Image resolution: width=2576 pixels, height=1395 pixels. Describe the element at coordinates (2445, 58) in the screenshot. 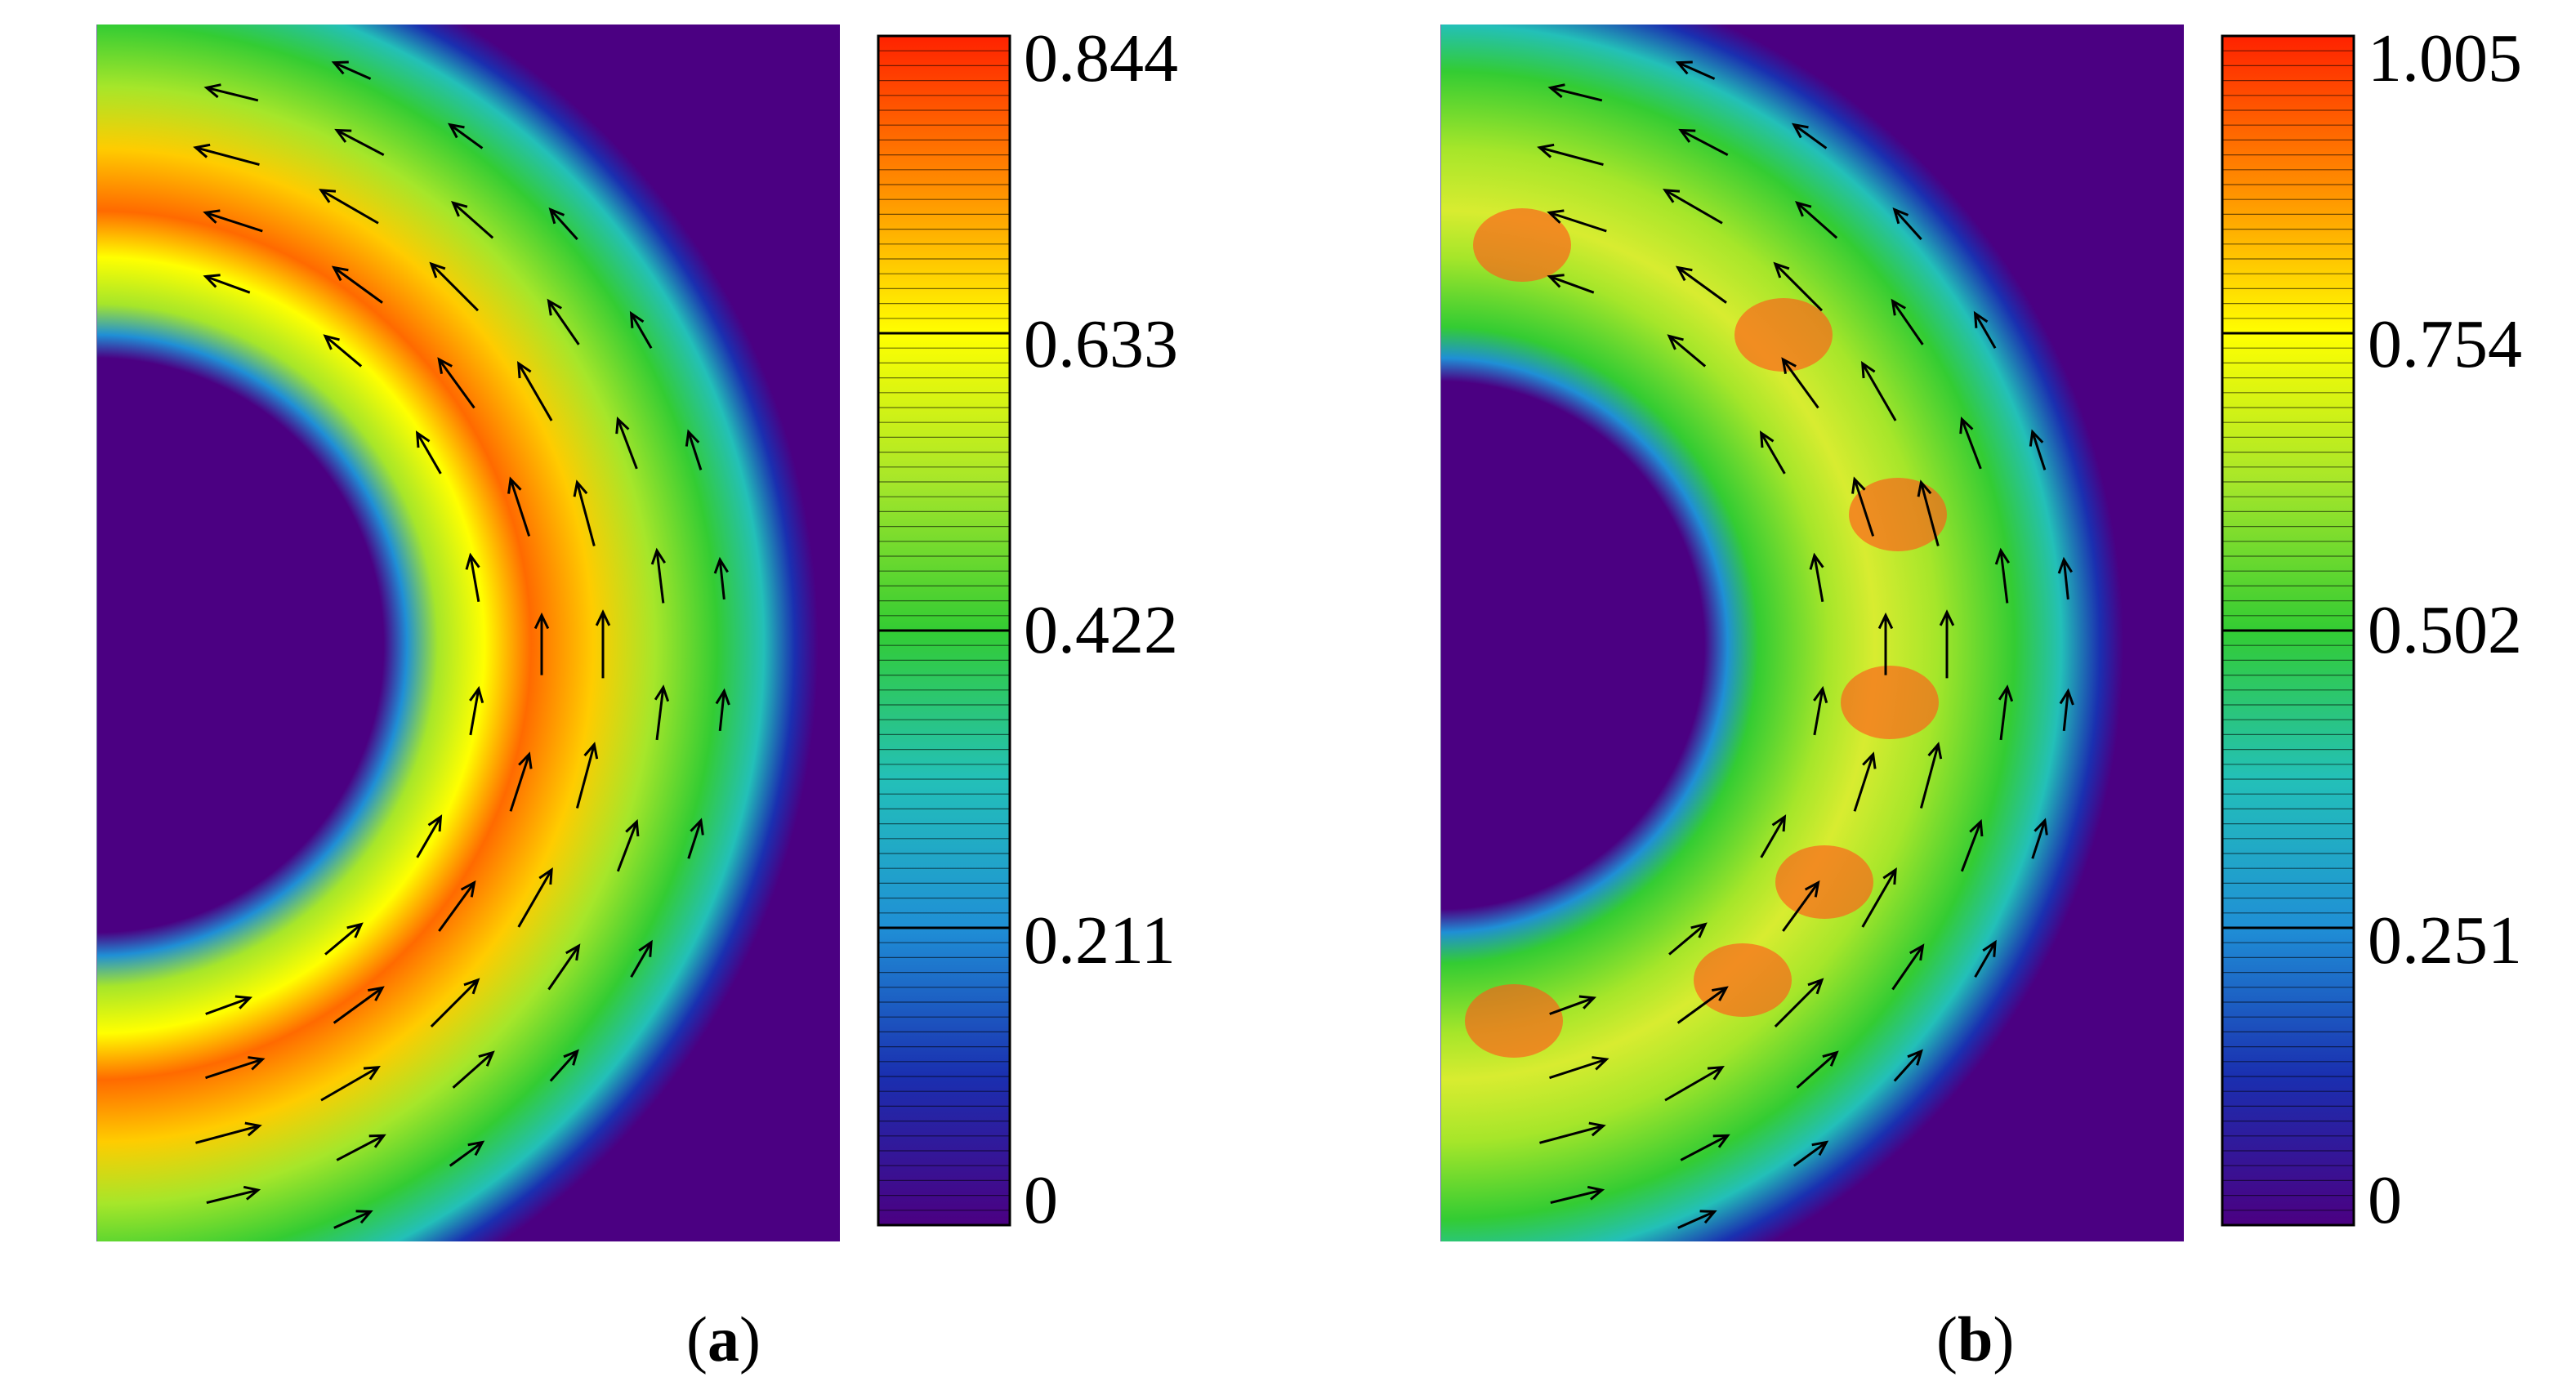

I see `colorbar-tick-b-0: 1.005` at that location.